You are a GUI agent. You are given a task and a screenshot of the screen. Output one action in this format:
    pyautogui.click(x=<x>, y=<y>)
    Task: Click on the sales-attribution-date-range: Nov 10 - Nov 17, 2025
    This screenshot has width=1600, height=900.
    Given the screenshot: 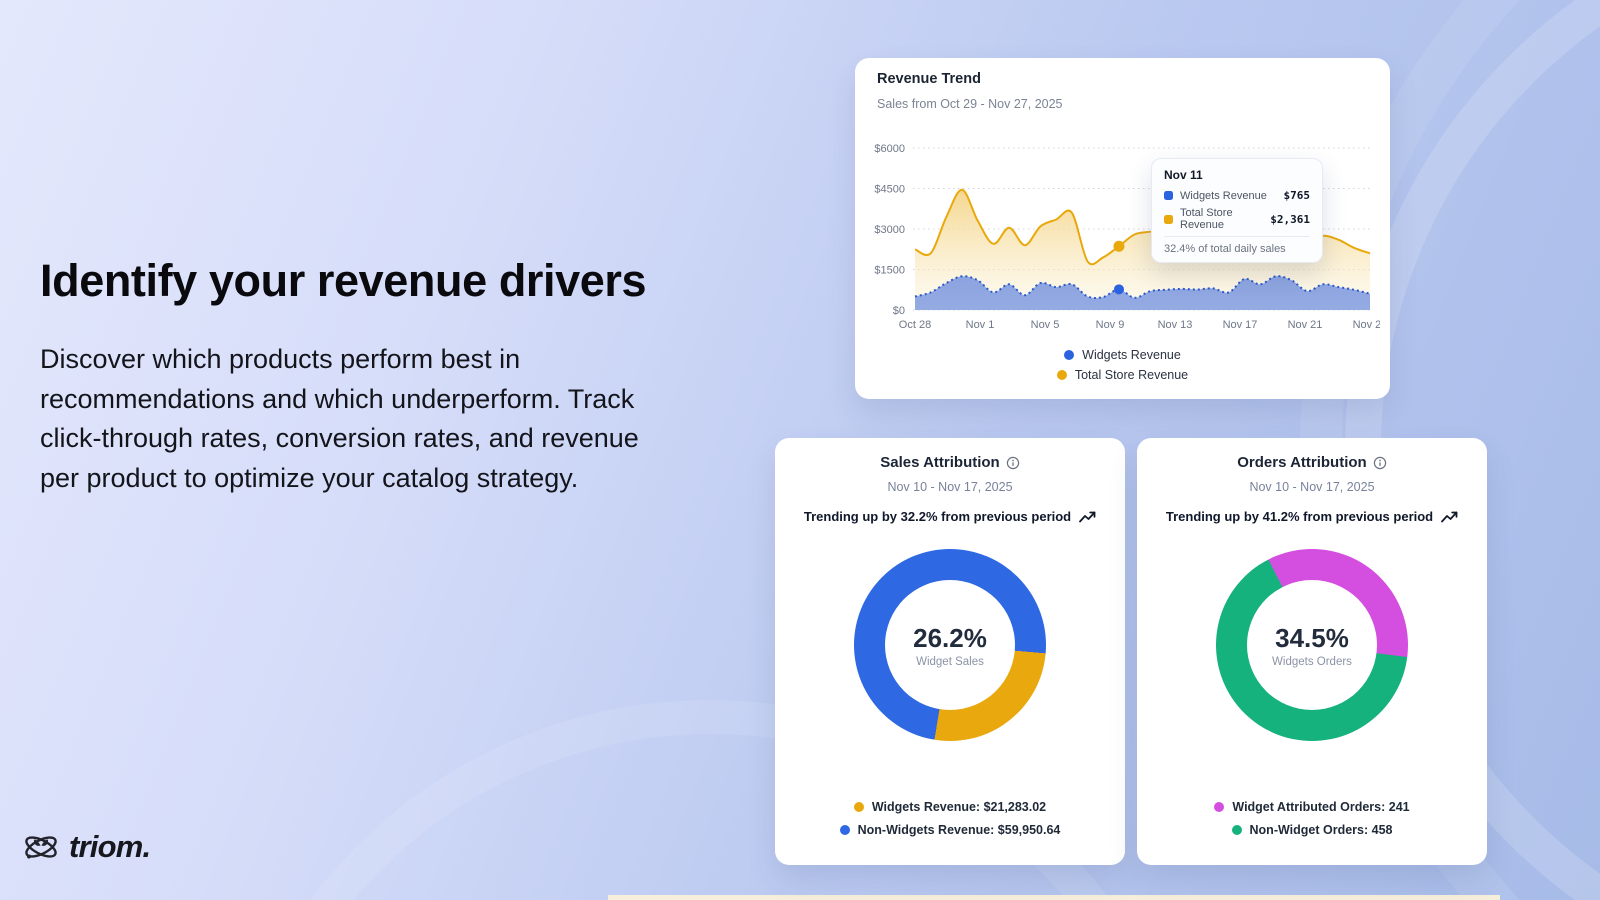 What is the action you would take?
    pyautogui.click(x=950, y=487)
    